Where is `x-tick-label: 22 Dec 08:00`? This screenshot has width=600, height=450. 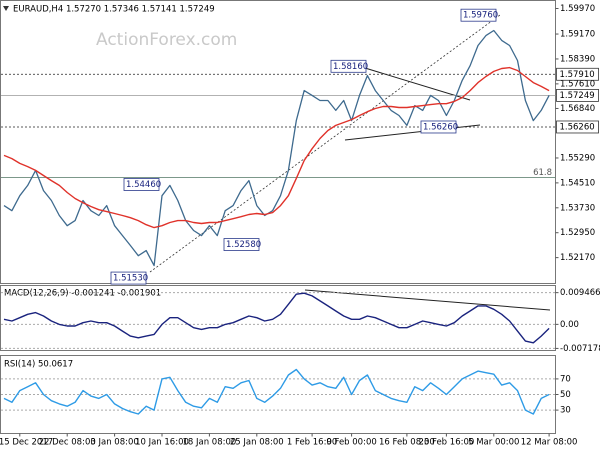 x-tick-label: 22 Dec 08:00 is located at coordinates (67, 443).